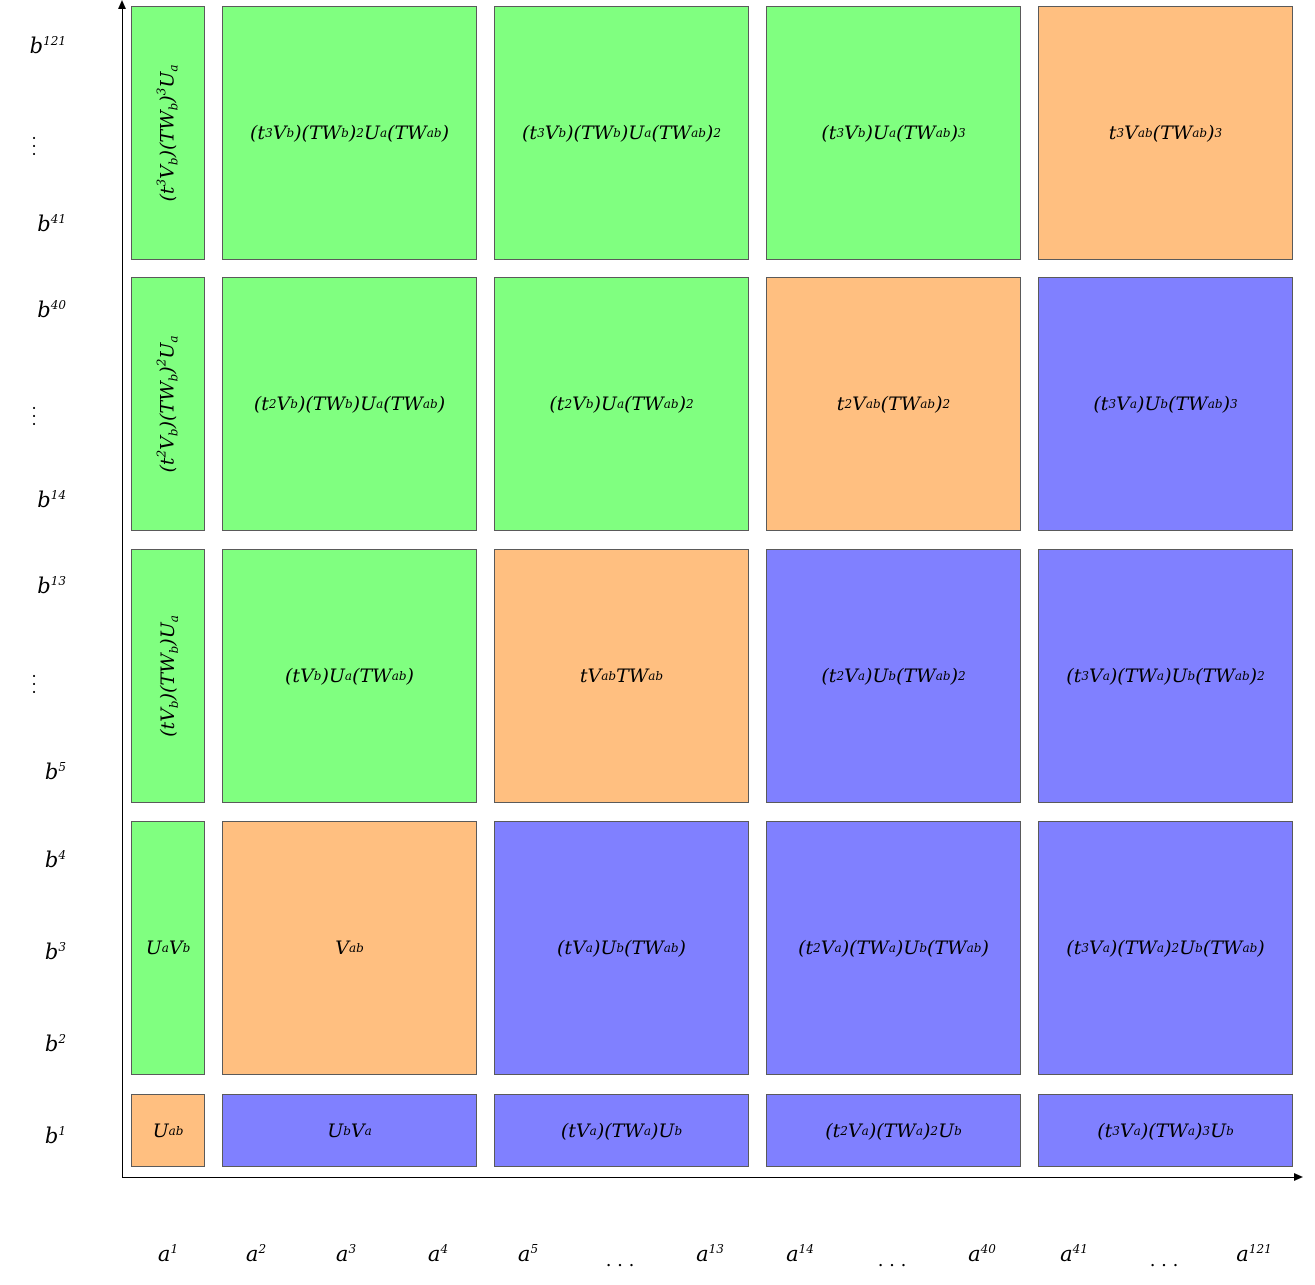 Image resolution: width=1315 pixels, height=1285 pixels. I want to click on cell-r5c1: (t3Vb)(TWb)3Ua, so click(168, 133).